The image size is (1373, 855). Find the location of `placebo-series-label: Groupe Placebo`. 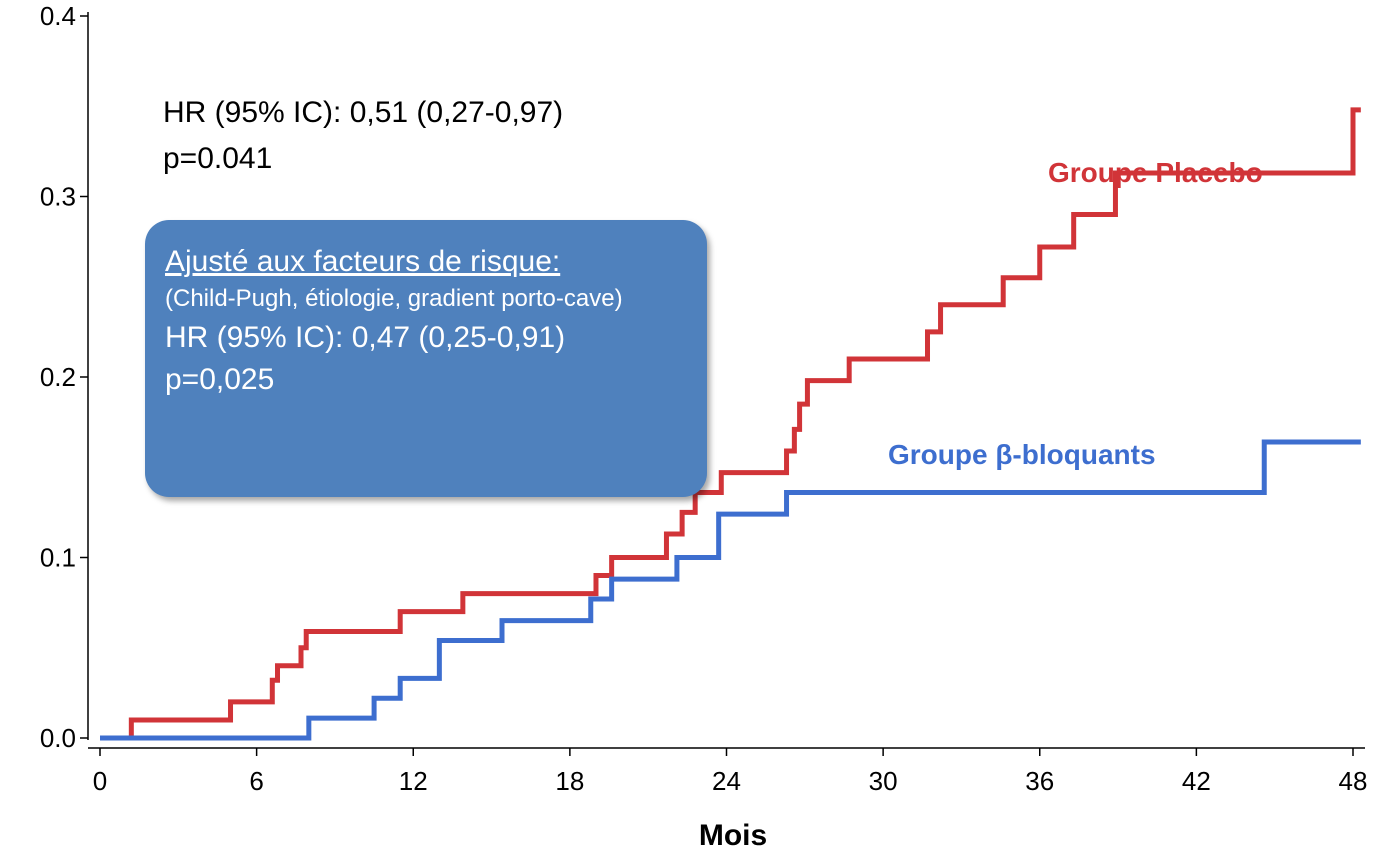

placebo-series-label: Groupe Placebo is located at coordinates (1155, 172).